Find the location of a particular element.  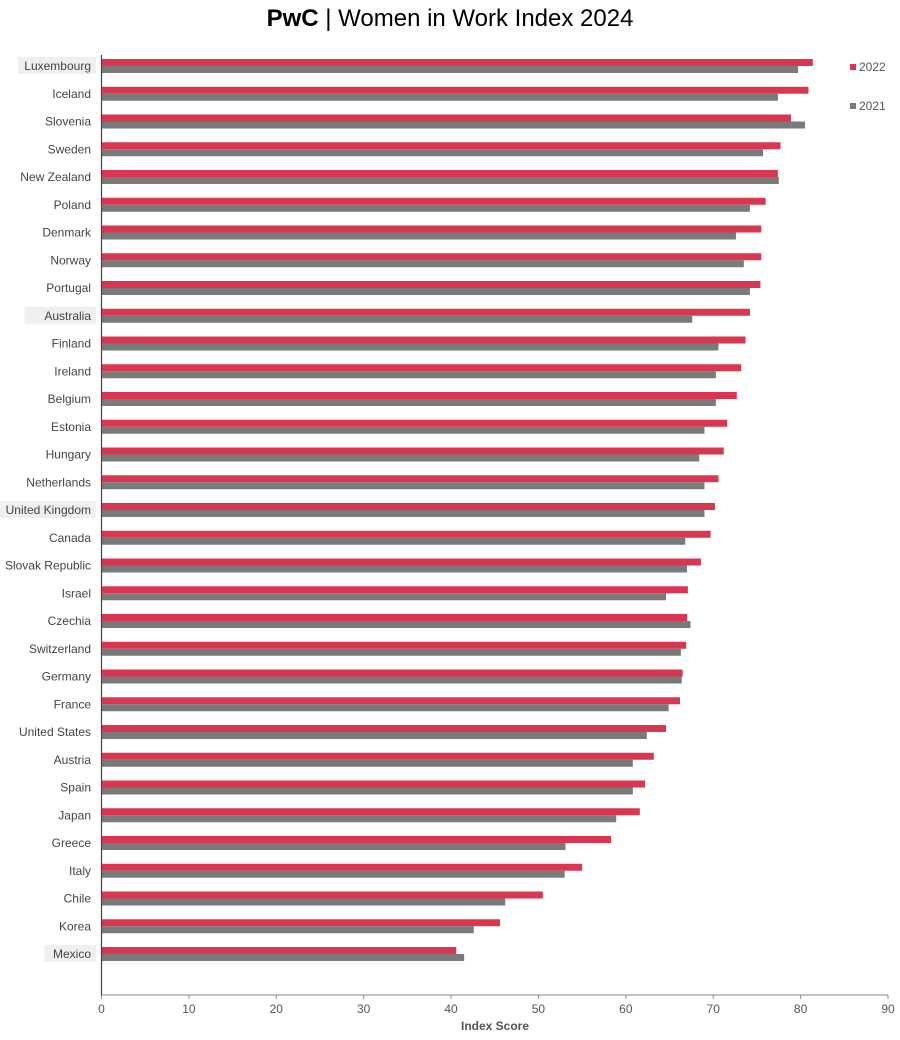

category-label: Canada is located at coordinates (70, 538).